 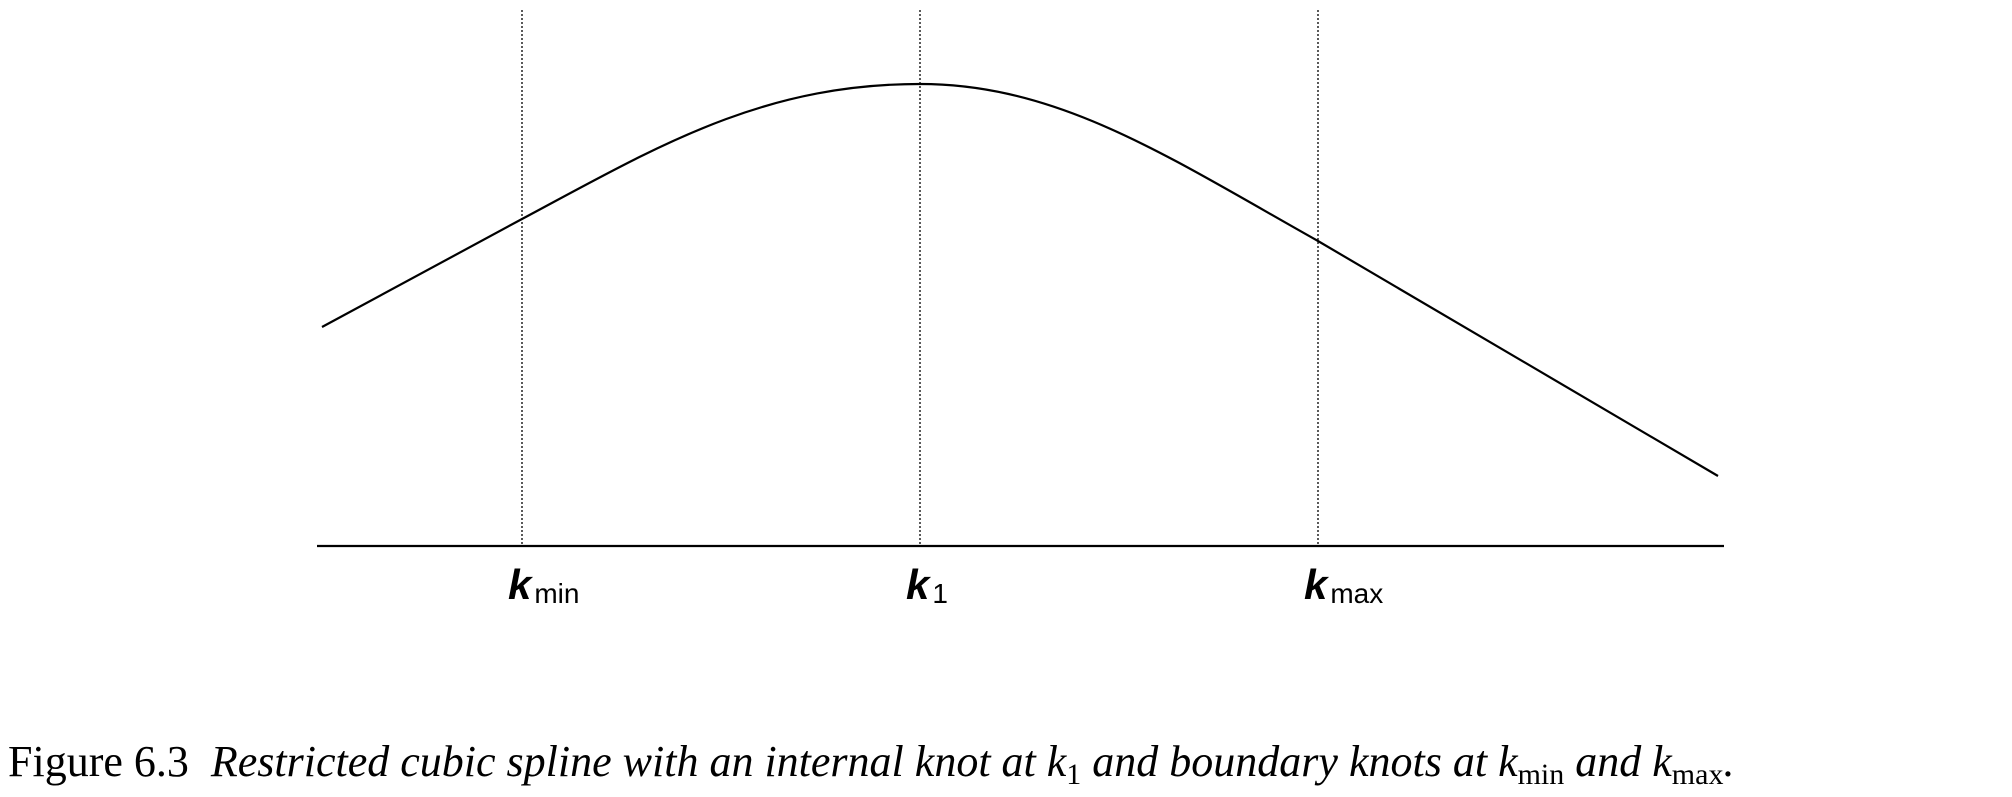 What do you see at coordinates (1697, 774) in the screenshot?
I see `caption-sub-max: max` at bounding box center [1697, 774].